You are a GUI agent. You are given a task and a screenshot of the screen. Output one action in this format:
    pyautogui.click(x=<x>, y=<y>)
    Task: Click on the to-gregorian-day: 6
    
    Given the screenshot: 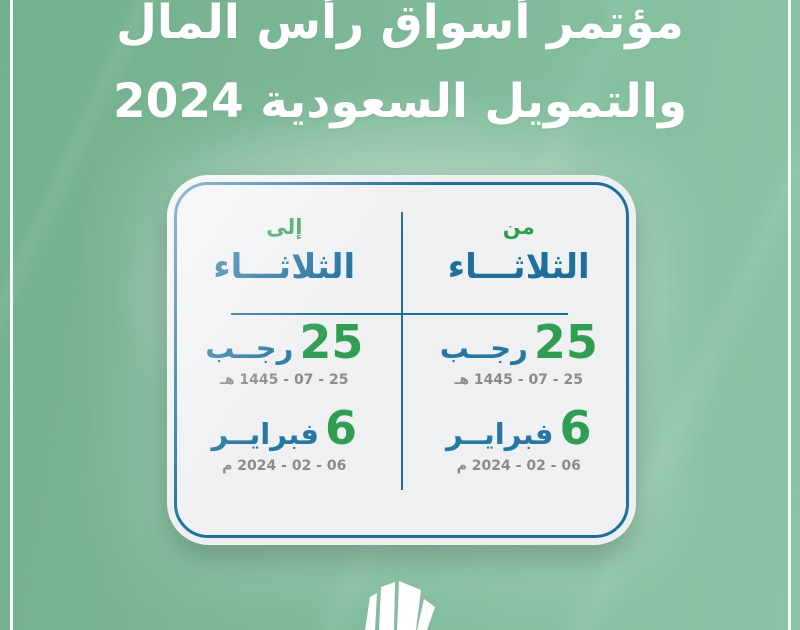 What is the action you would take?
    pyautogui.click(x=341, y=427)
    